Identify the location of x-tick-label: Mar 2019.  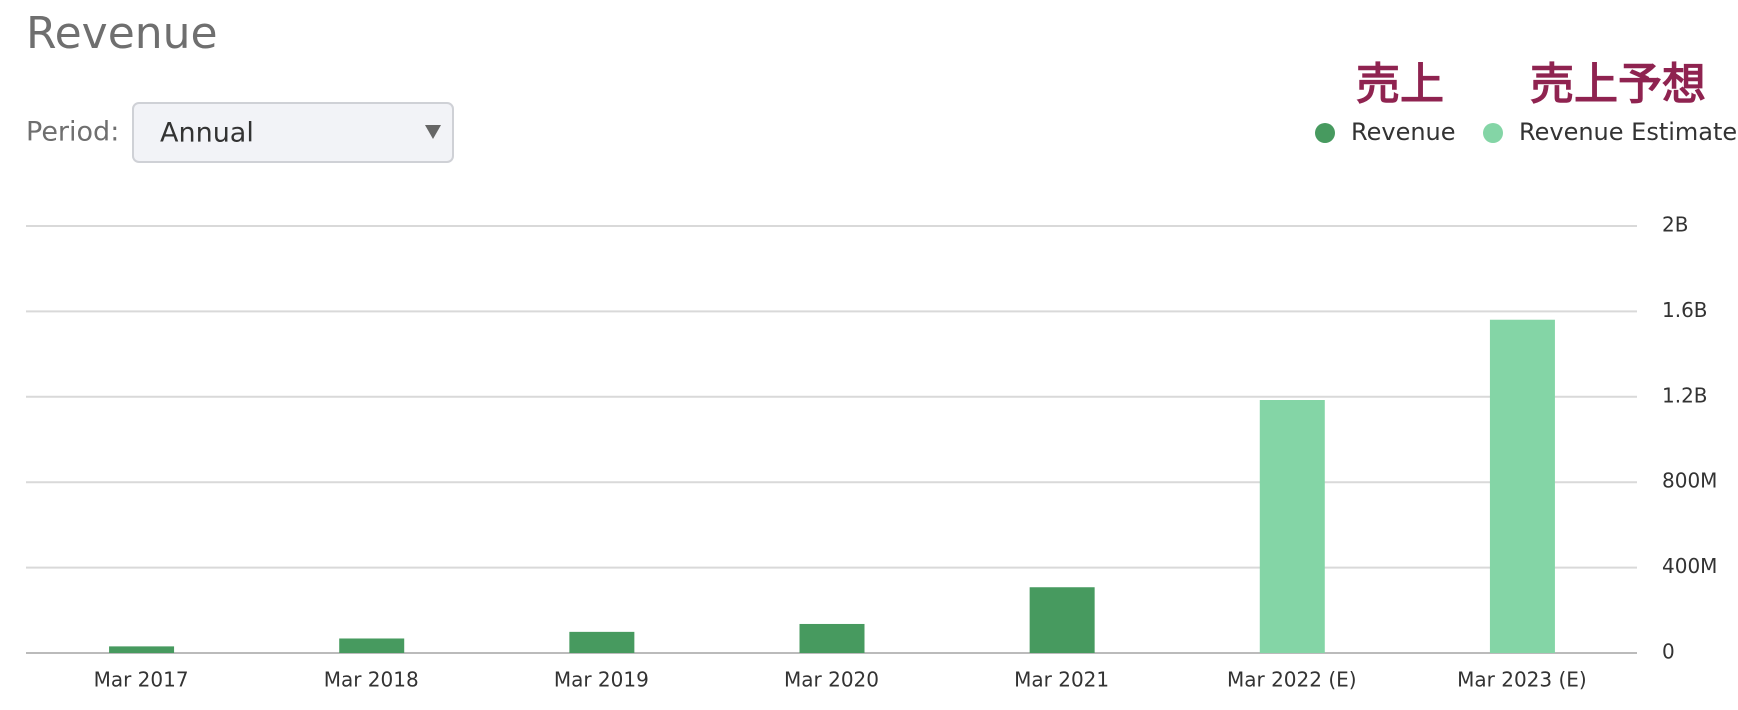
(601, 680).